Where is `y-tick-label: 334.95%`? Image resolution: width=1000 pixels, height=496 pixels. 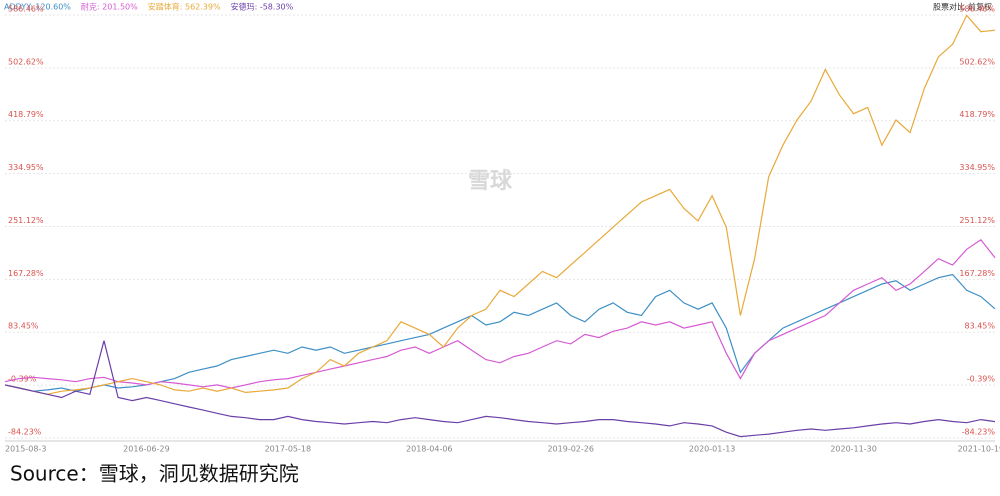 y-tick-label: 334.95% is located at coordinates (26, 167).